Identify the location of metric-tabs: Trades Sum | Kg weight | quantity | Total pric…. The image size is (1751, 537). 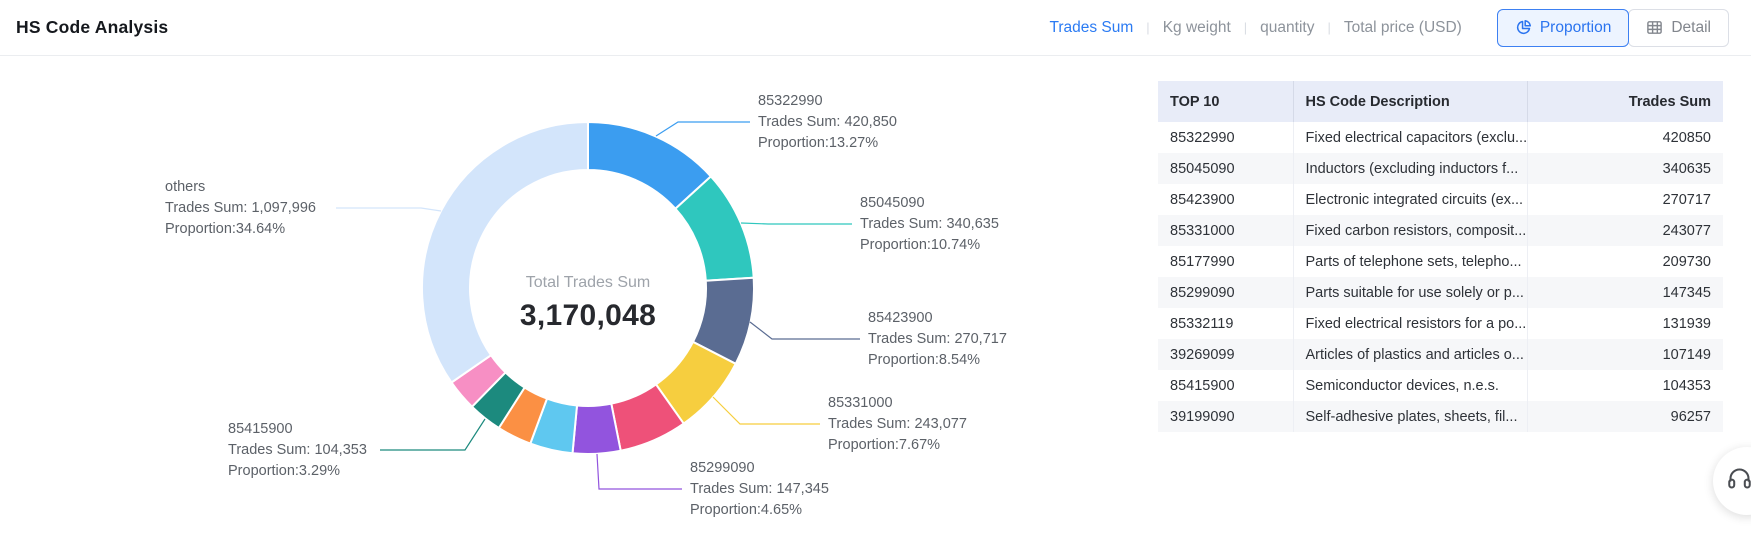
(1255, 28).